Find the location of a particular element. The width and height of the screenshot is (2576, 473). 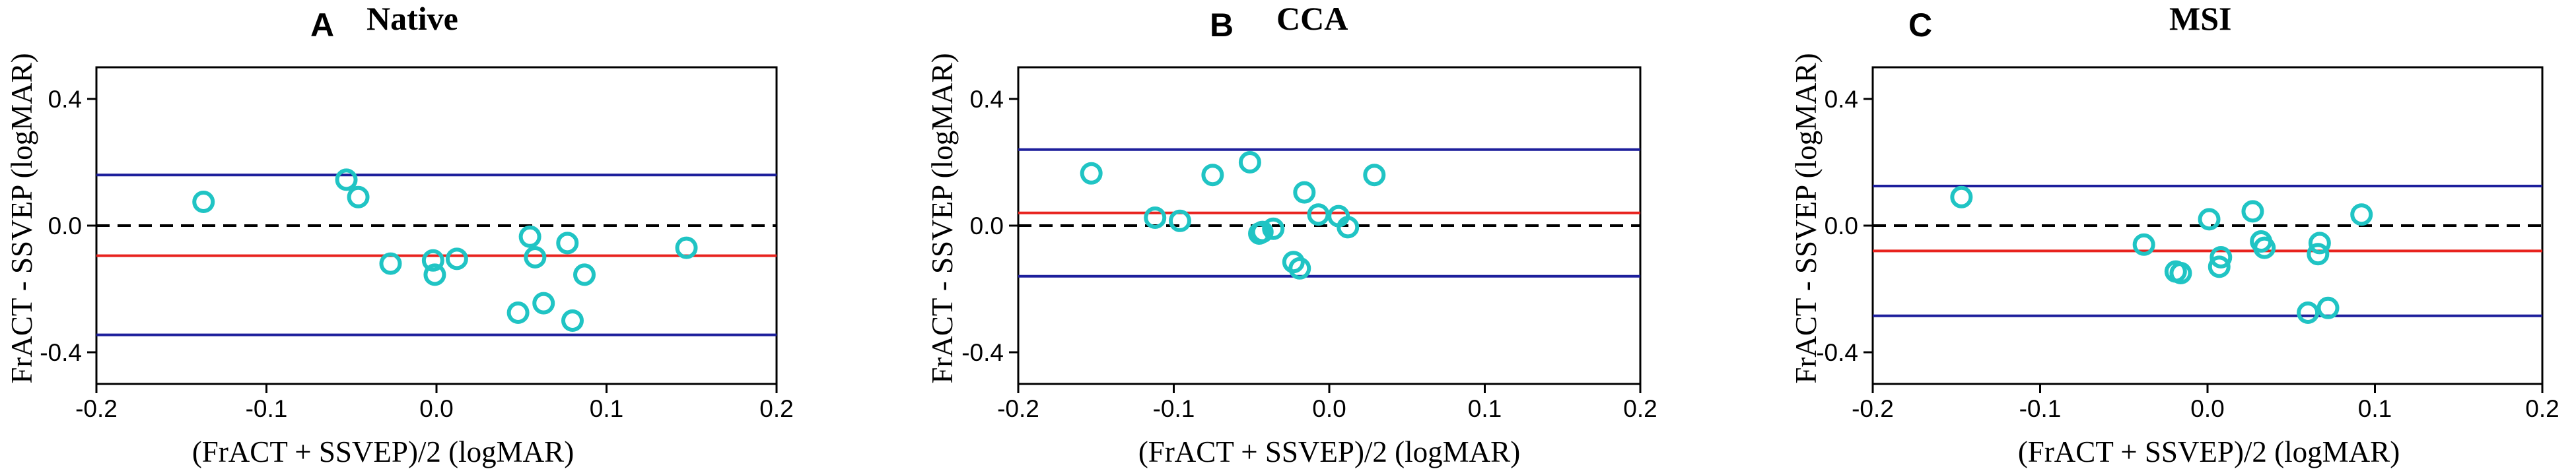

panel-letter: A is located at coordinates (322, 25).